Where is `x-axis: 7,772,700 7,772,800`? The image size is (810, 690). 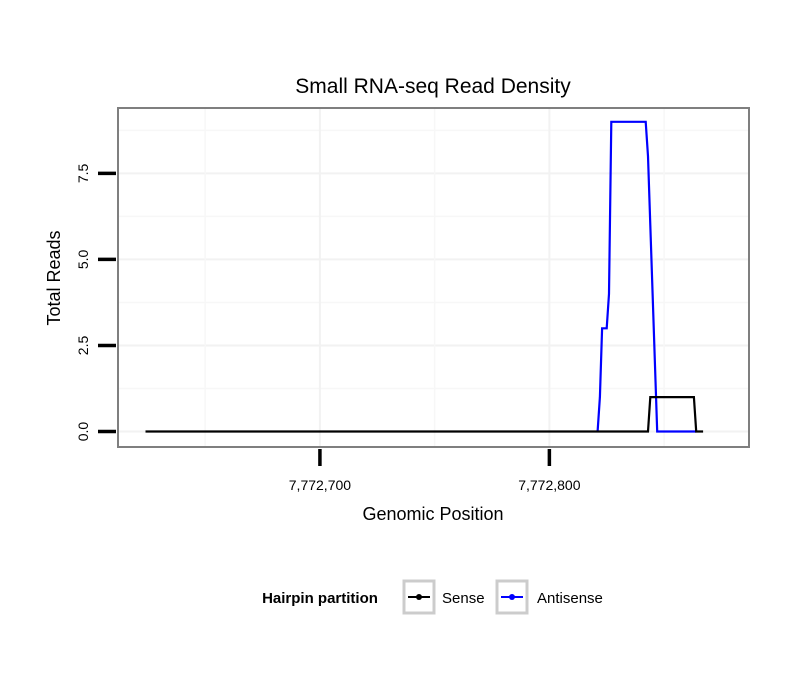 x-axis: 7,772,700 7,772,800 is located at coordinates (435, 471).